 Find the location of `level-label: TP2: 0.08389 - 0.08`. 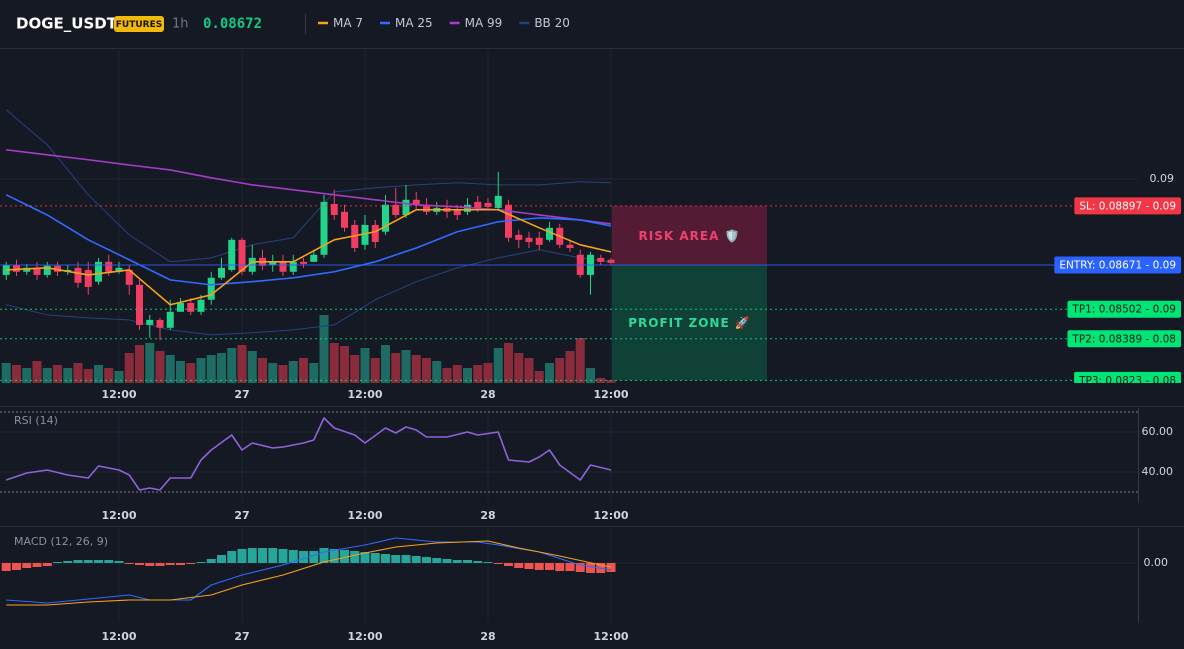

level-label: TP2: 0.08389 - 0.08 is located at coordinates (1123, 339).